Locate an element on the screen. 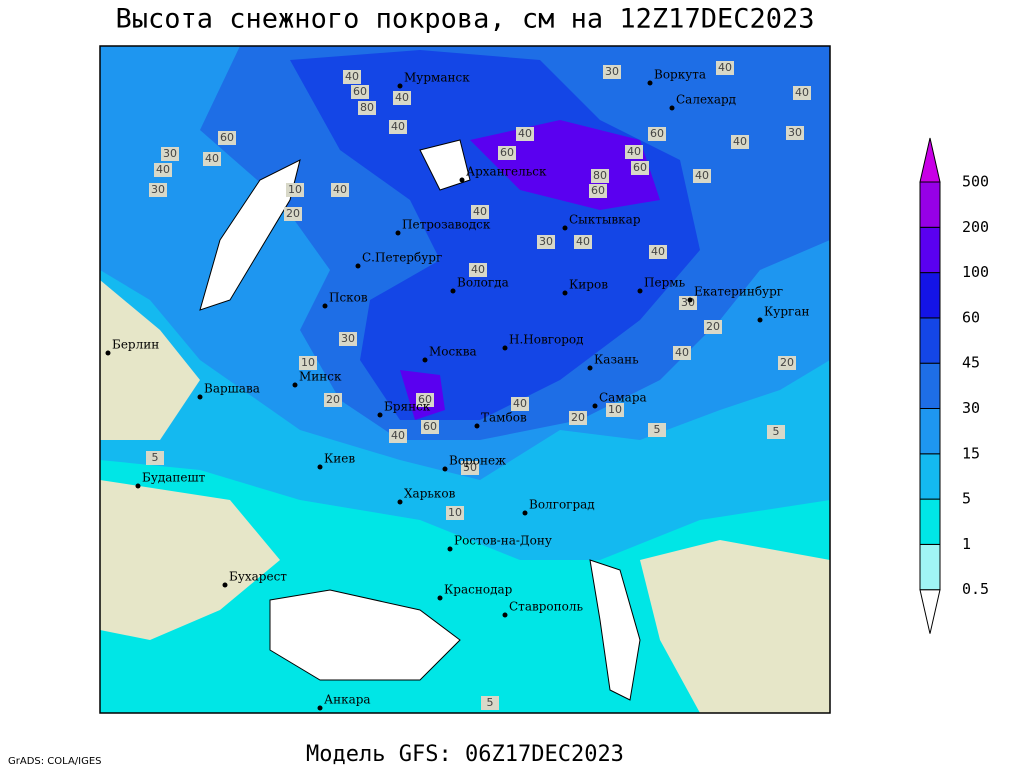 This screenshot has height=768, width=1024. caspian-sea is located at coordinates (615, 630).